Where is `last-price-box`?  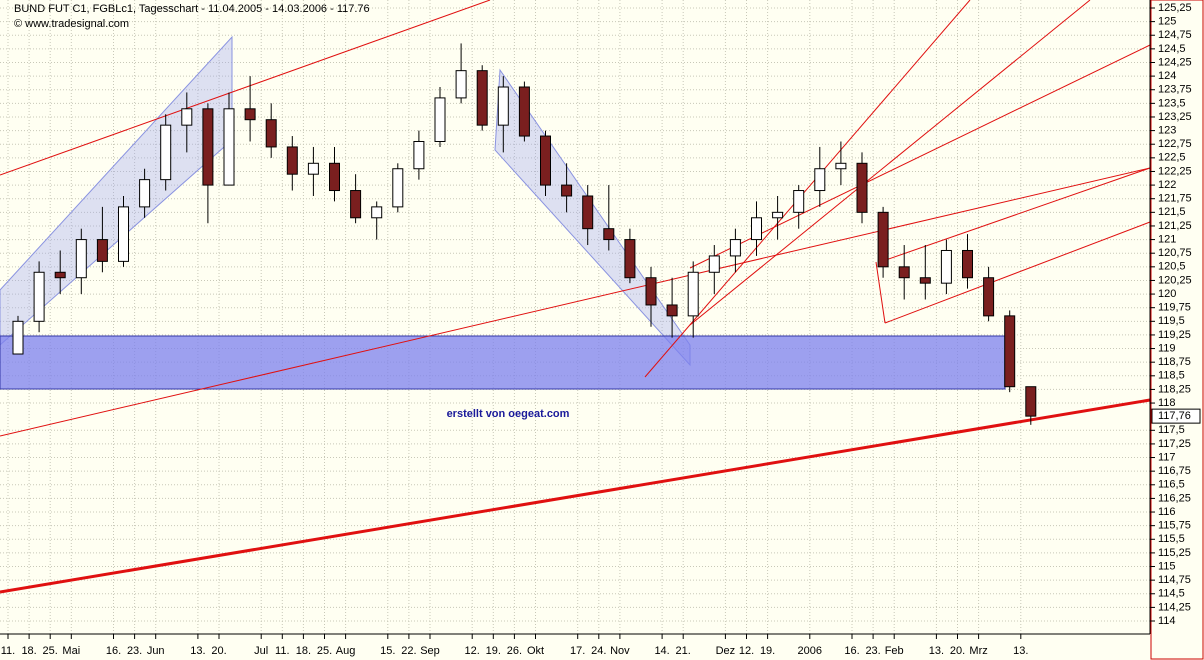
last-price-box is located at coordinates (1176, 416).